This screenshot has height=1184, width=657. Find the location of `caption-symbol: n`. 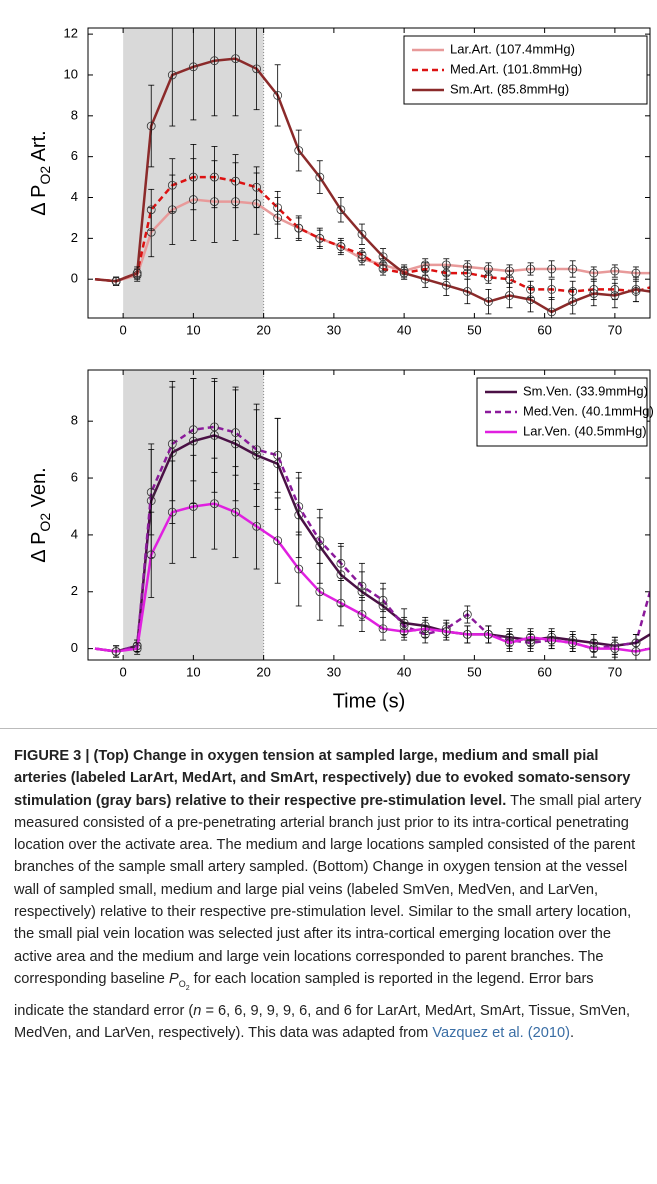

caption-symbol: n is located at coordinates (197, 1010).